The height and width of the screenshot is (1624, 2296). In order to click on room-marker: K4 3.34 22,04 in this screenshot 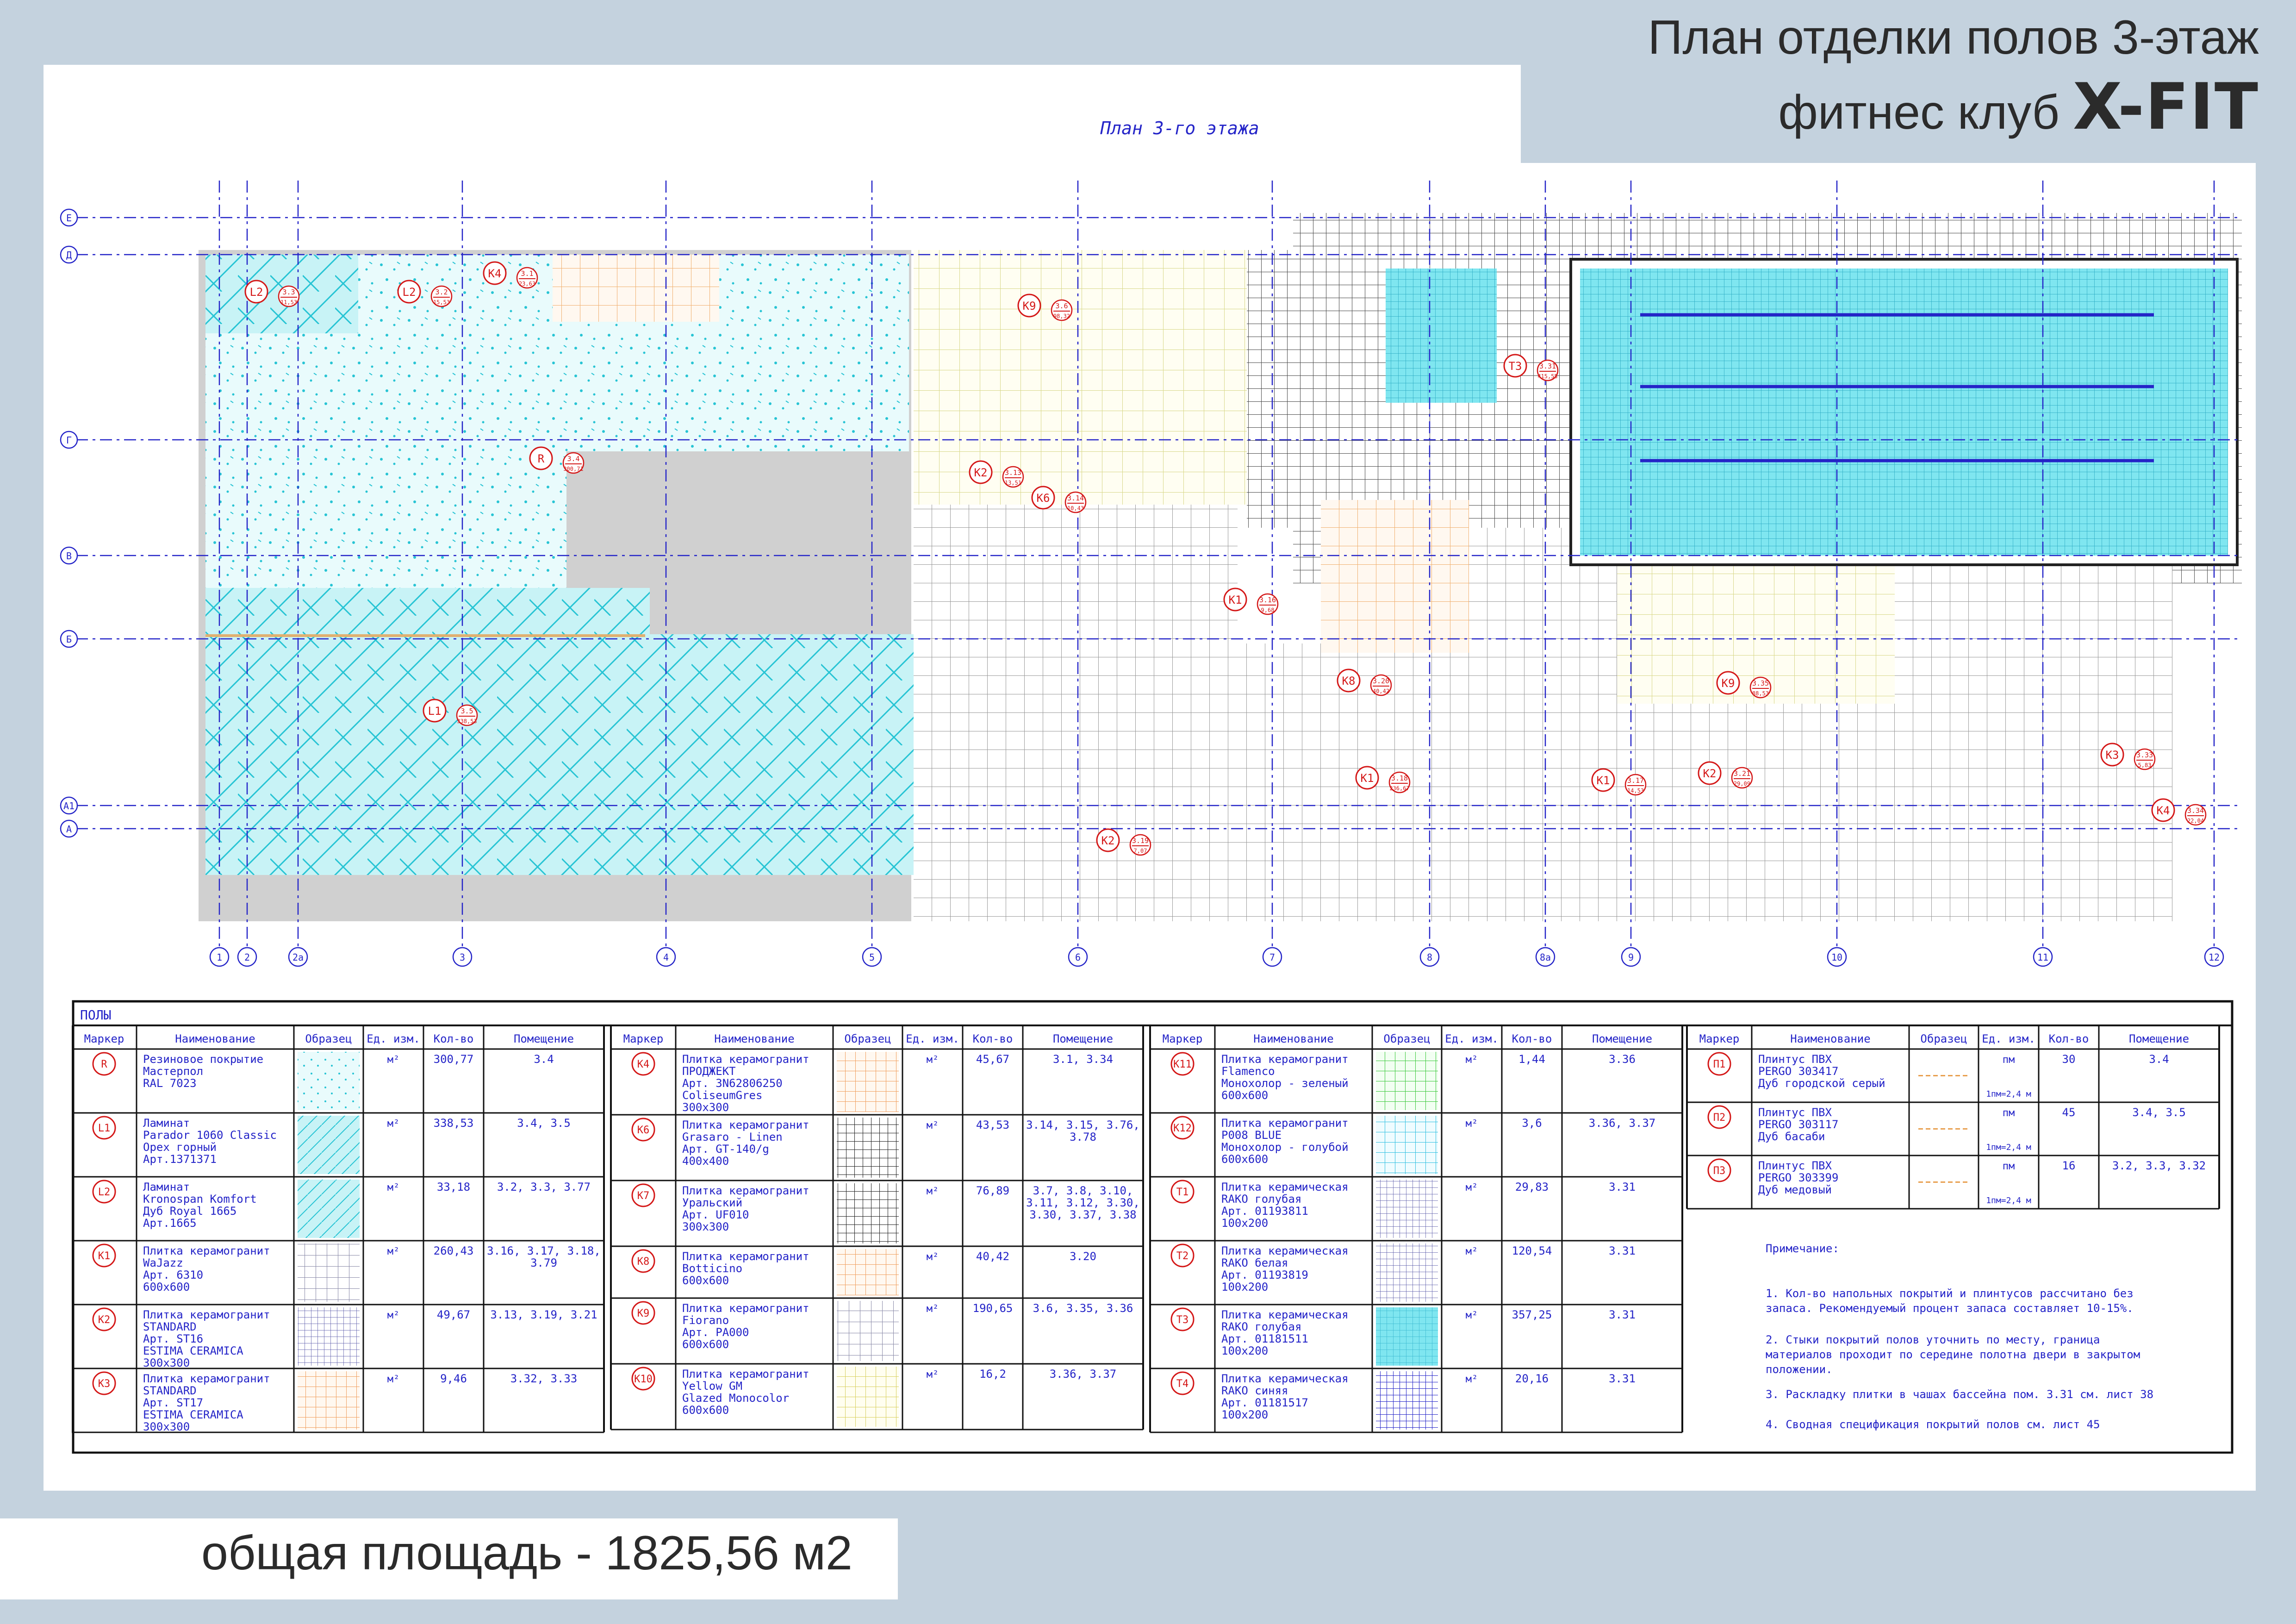, I will do `click(2179, 812)`.